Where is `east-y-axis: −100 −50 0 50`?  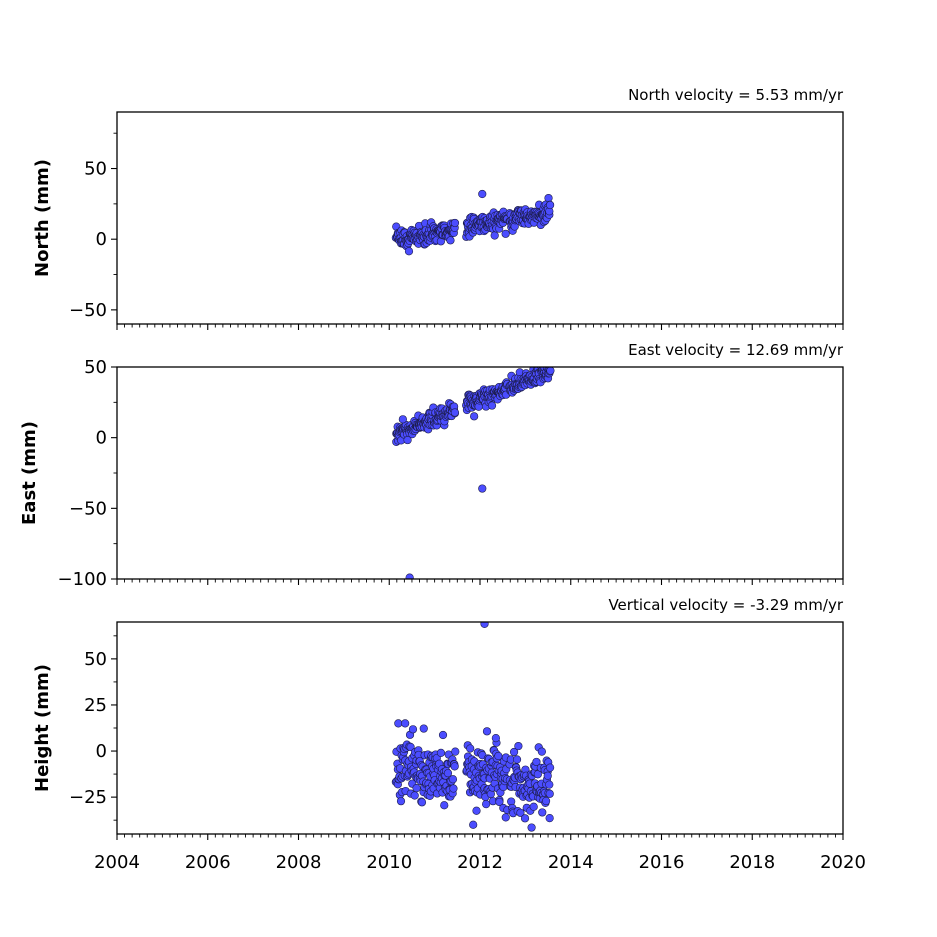
east-y-axis: −100 −50 0 50 is located at coordinates (87, 473).